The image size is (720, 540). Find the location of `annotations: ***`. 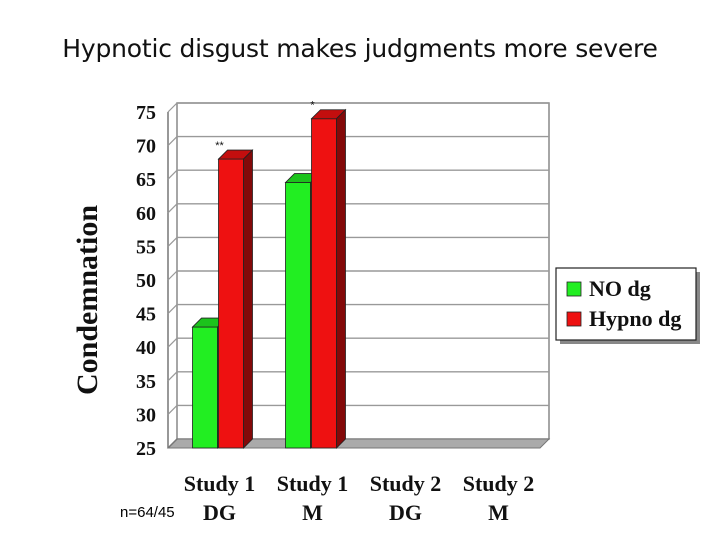

annotations: *** is located at coordinates (265, 126).